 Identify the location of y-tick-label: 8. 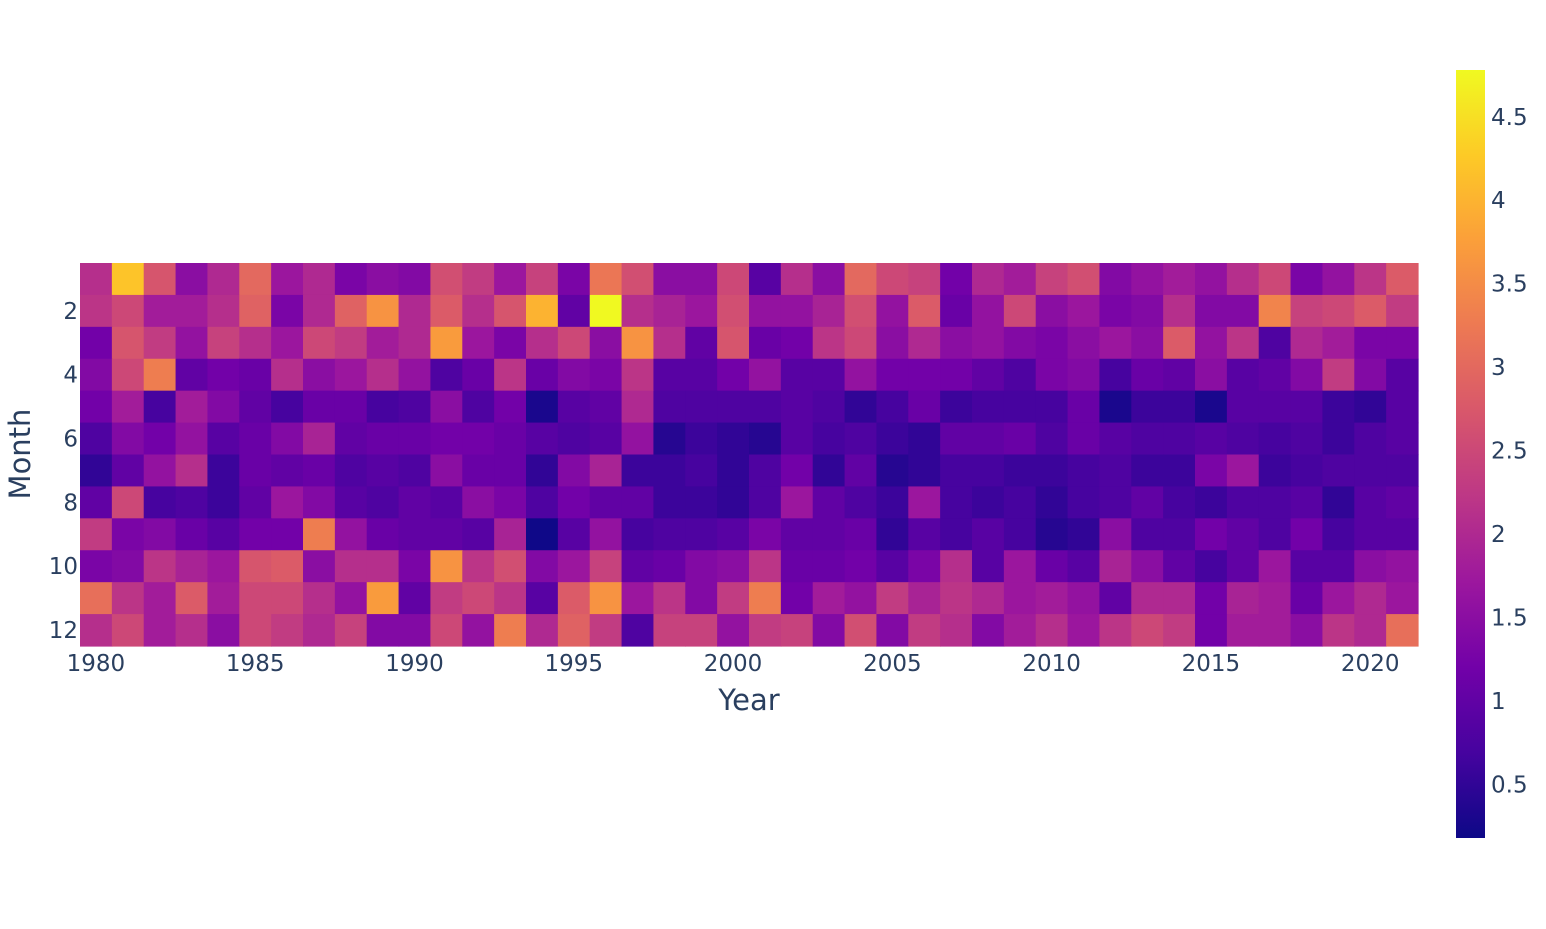
(70, 503).